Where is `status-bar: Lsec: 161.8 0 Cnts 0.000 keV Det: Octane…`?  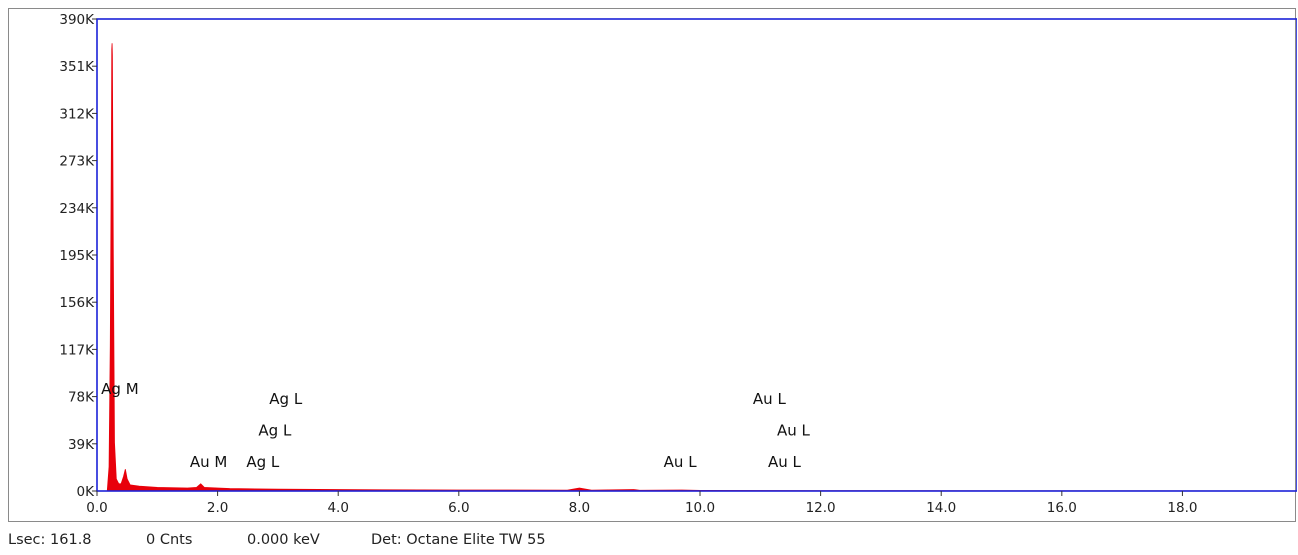 status-bar: Lsec: 161.8 0 Cnts 0.000 keV Det: Octane… is located at coordinates (649, 542).